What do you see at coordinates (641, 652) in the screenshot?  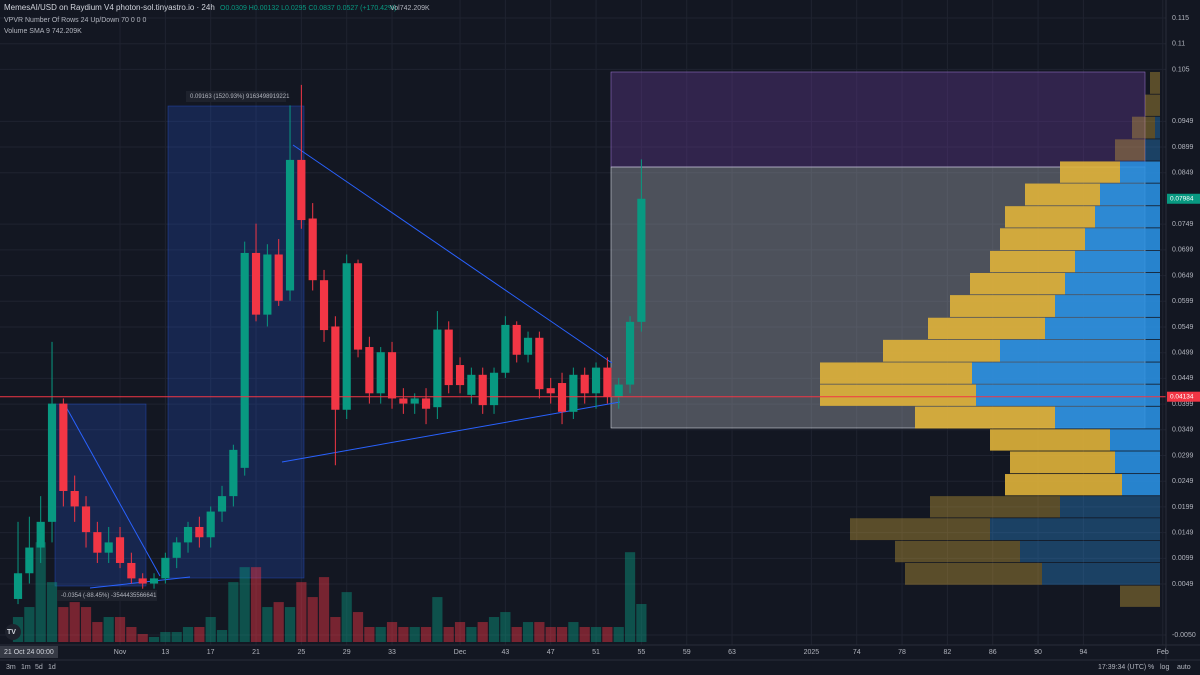 I see `x-tick-label: 55` at bounding box center [641, 652].